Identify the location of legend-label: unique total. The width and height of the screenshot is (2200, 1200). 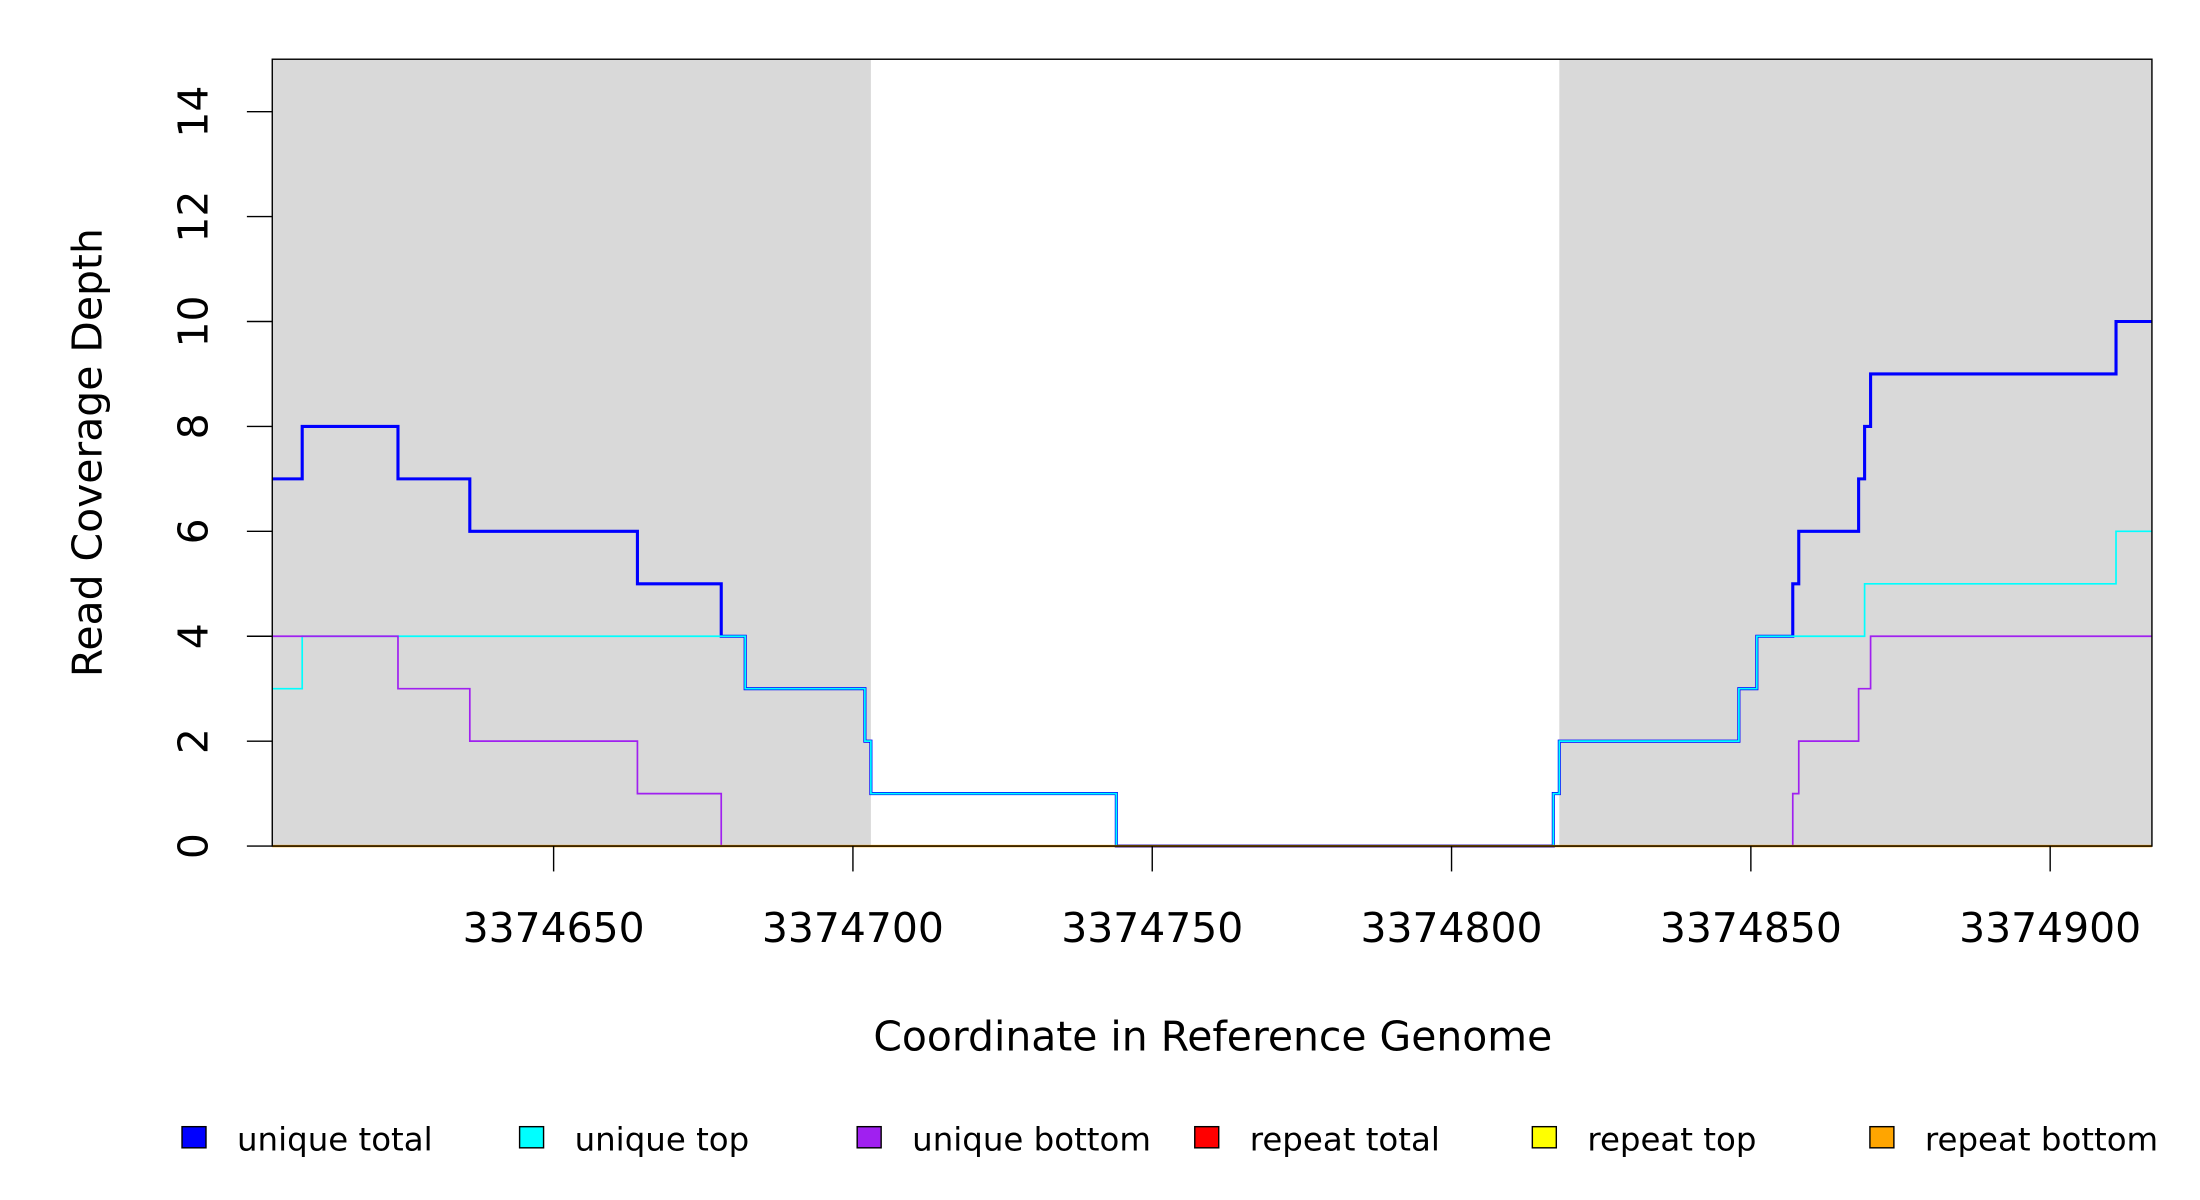
(335, 1140).